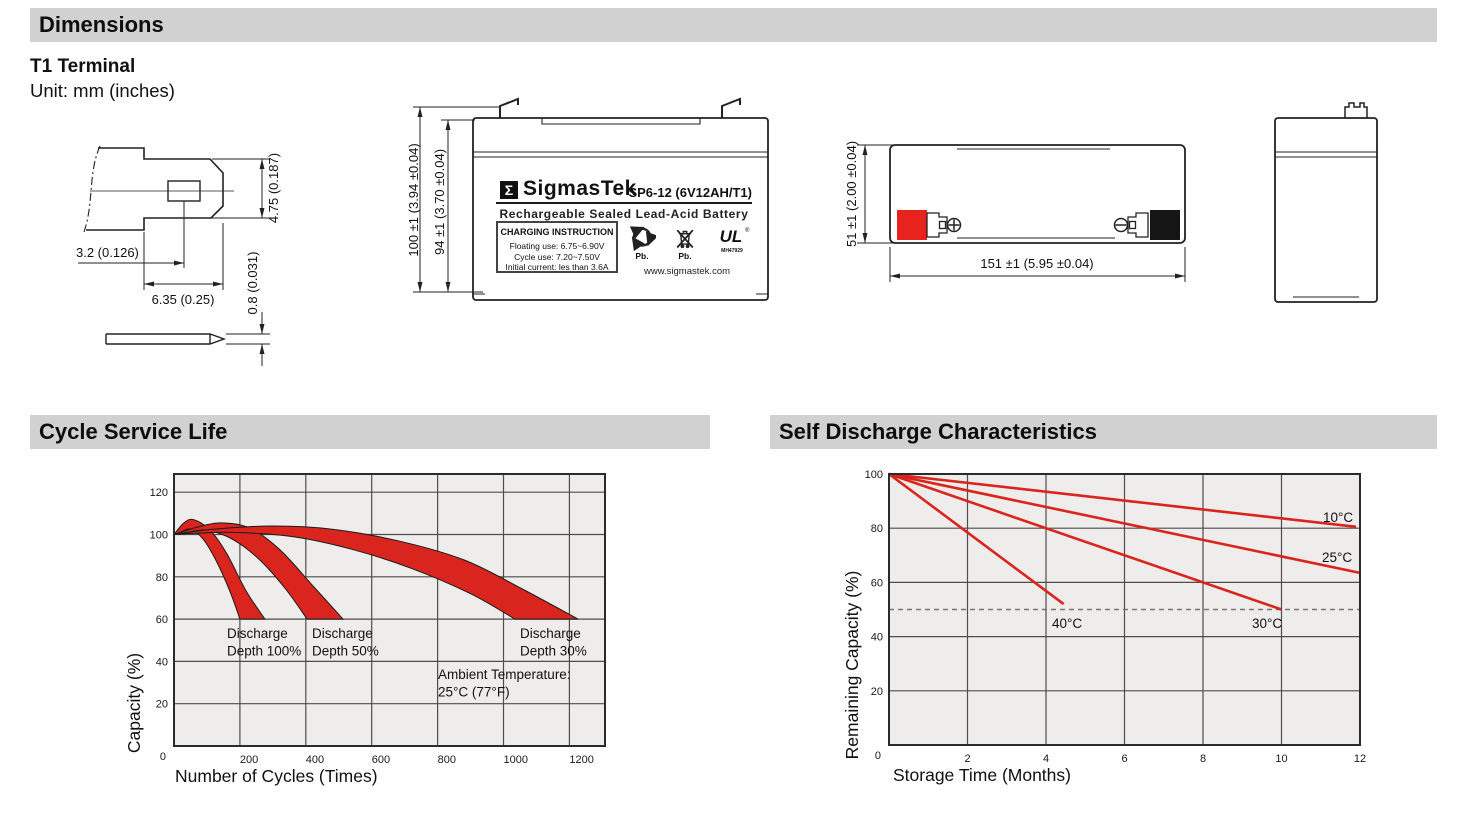 This screenshot has height=837, width=1470. I want to click on svg-text: 120, so click(159, 493).